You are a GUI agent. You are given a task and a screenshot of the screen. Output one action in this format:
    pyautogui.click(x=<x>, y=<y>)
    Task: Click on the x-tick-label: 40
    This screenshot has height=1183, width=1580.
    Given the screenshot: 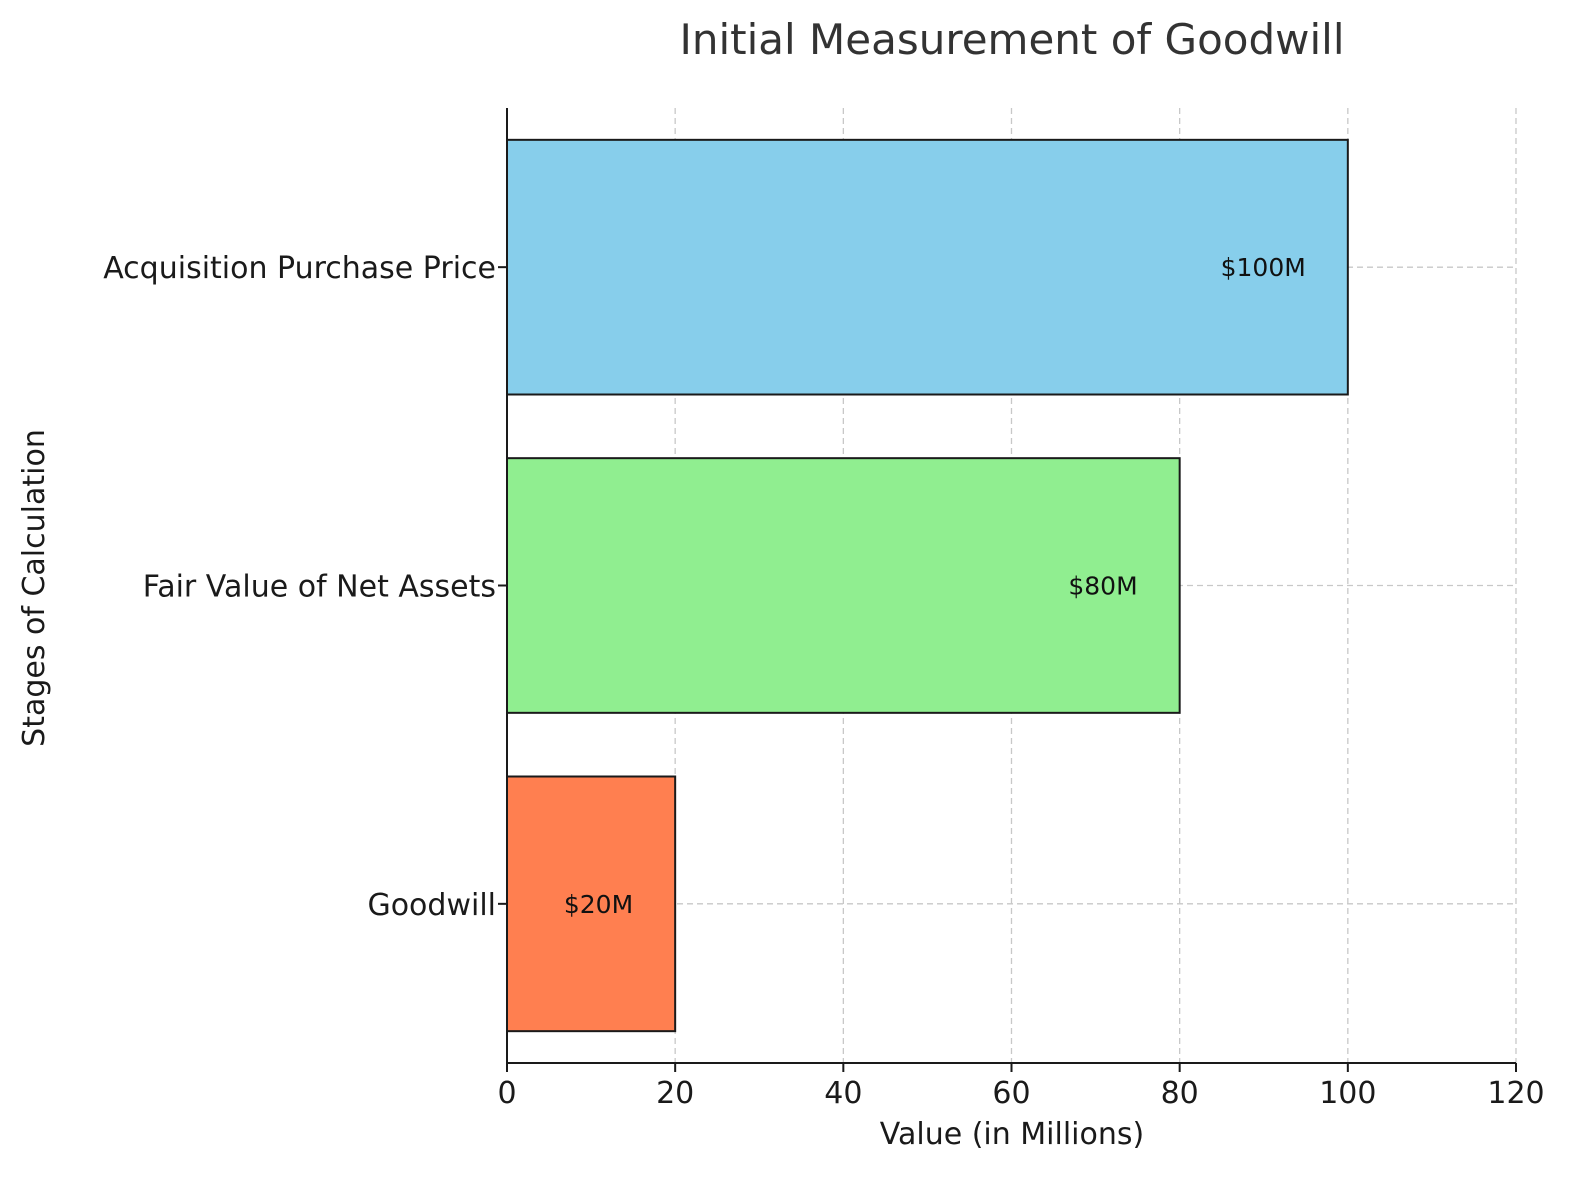 What is the action you would take?
    pyautogui.click(x=843, y=1093)
    